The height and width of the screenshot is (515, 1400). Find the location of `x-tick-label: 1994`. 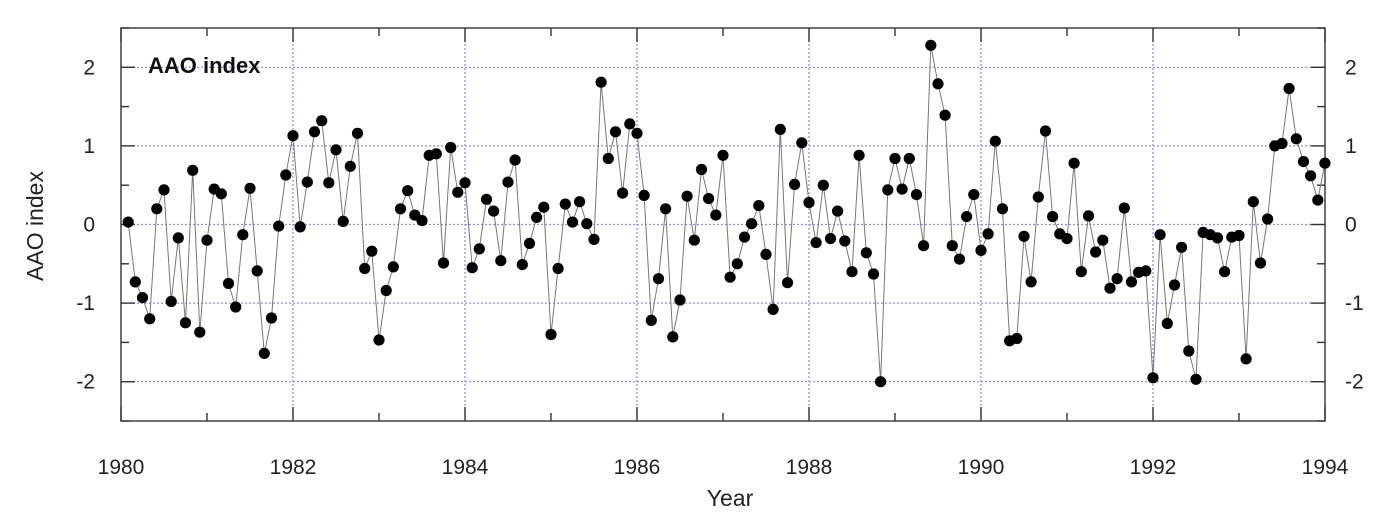

x-tick-label: 1994 is located at coordinates (1325, 467).